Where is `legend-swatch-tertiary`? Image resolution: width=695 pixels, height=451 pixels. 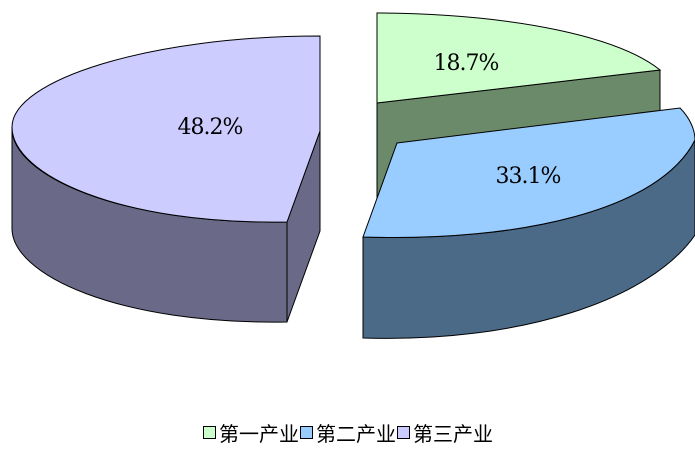 legend-swatch-tertiary is located at coordinates (403, 432).